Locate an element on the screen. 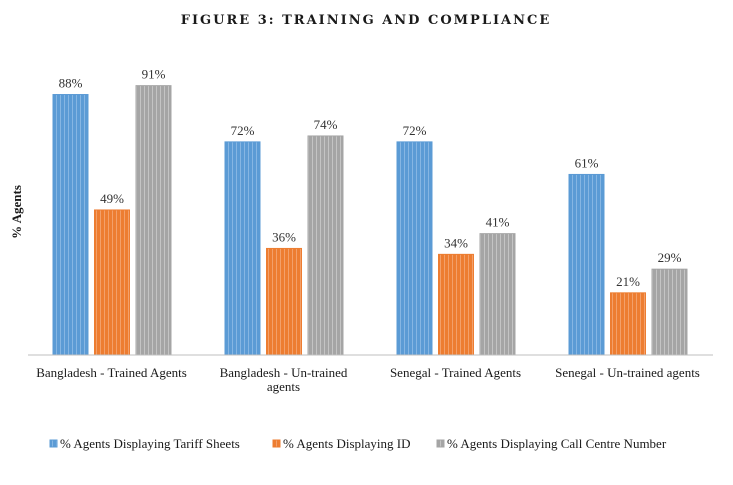 This screenshot has width=733, height=485. bar-s1-c3 is located at coordinates (628, 324).